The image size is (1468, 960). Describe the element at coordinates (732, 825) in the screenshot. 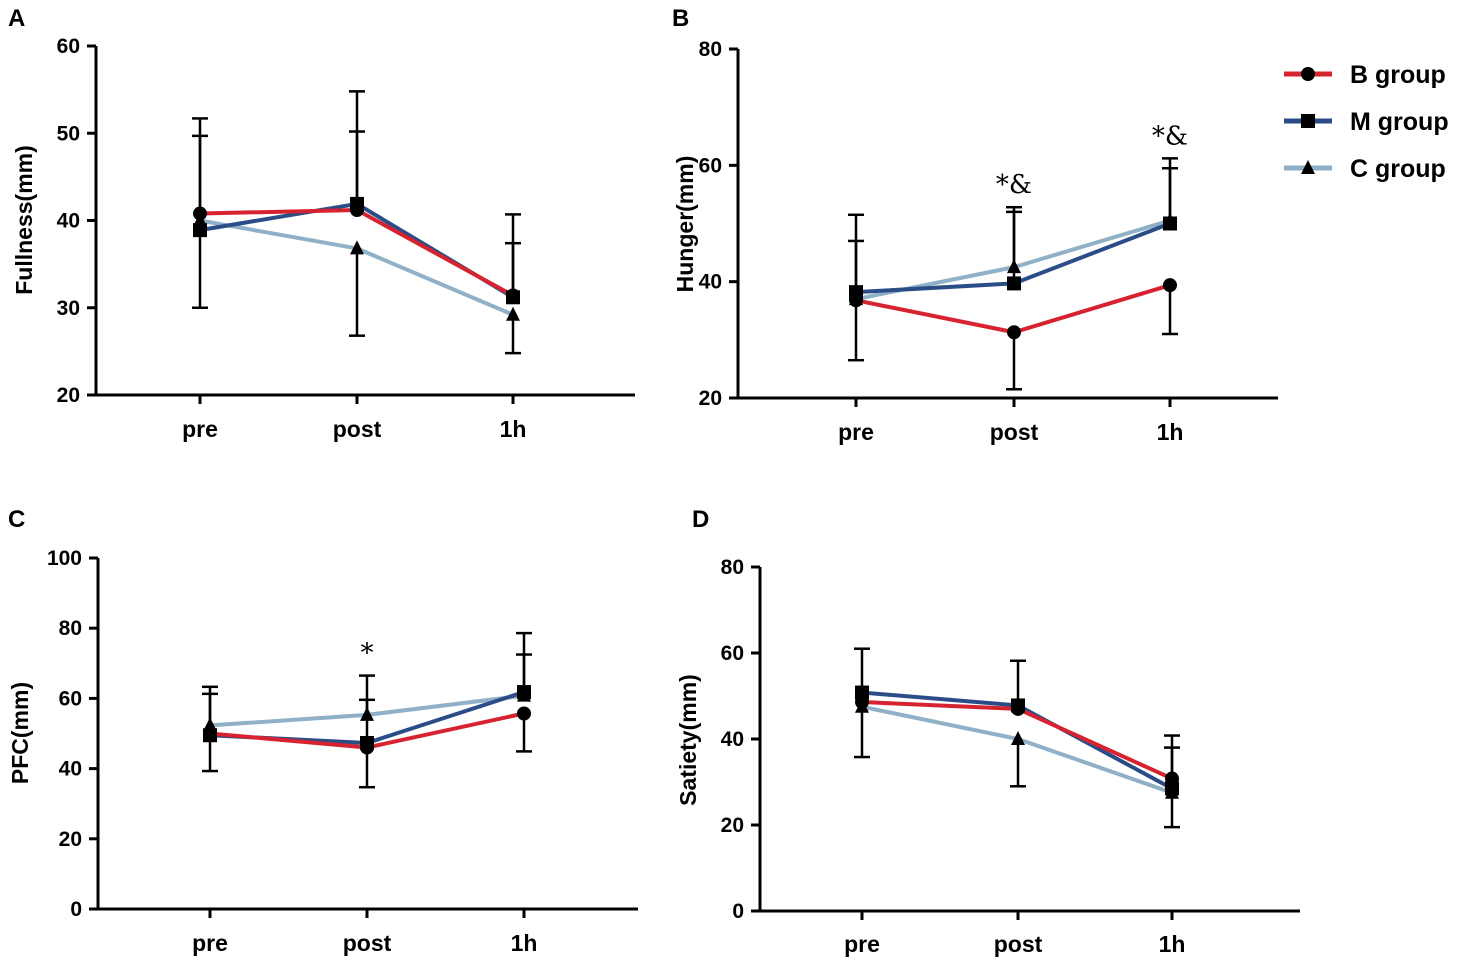

I see `panel-d-y-tick-label: 20` at that location.